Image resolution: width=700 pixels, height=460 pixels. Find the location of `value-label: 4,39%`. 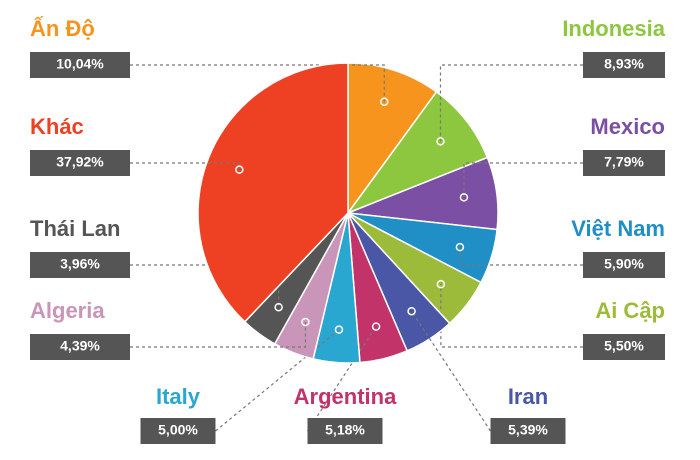

value-label: 4,39% is located at coordinates (80, 346).